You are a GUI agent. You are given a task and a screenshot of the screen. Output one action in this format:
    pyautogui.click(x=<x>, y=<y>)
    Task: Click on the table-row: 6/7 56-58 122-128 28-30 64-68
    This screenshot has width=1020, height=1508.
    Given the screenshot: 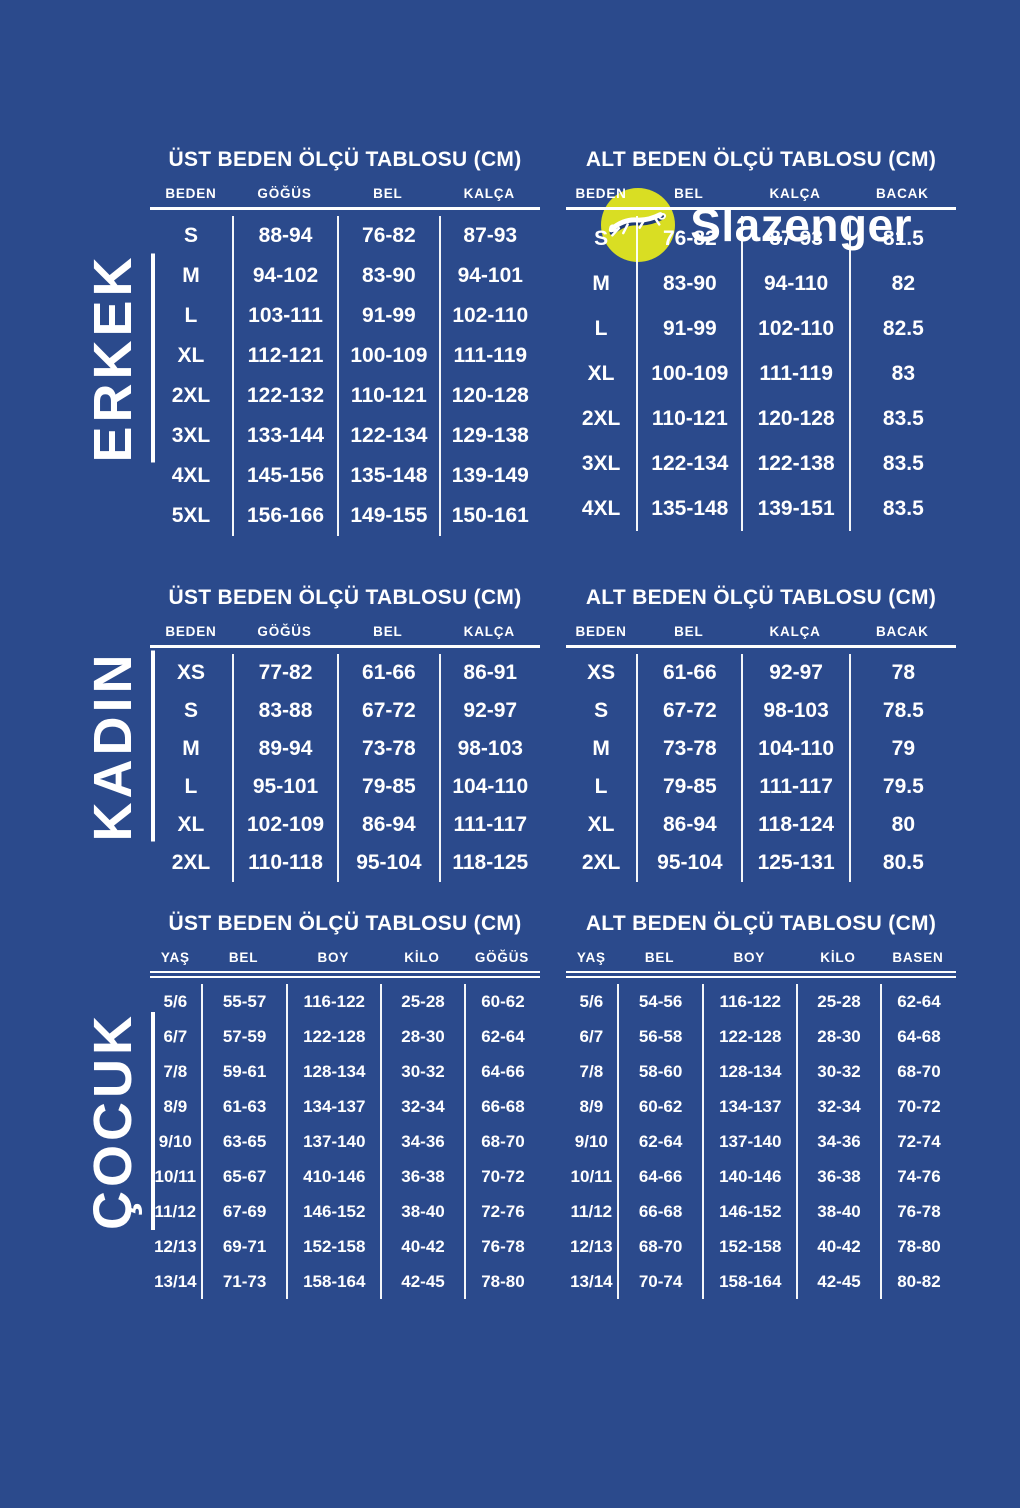 What is the action you would take?
    pyautogui.click(x=761, y=1036)
    